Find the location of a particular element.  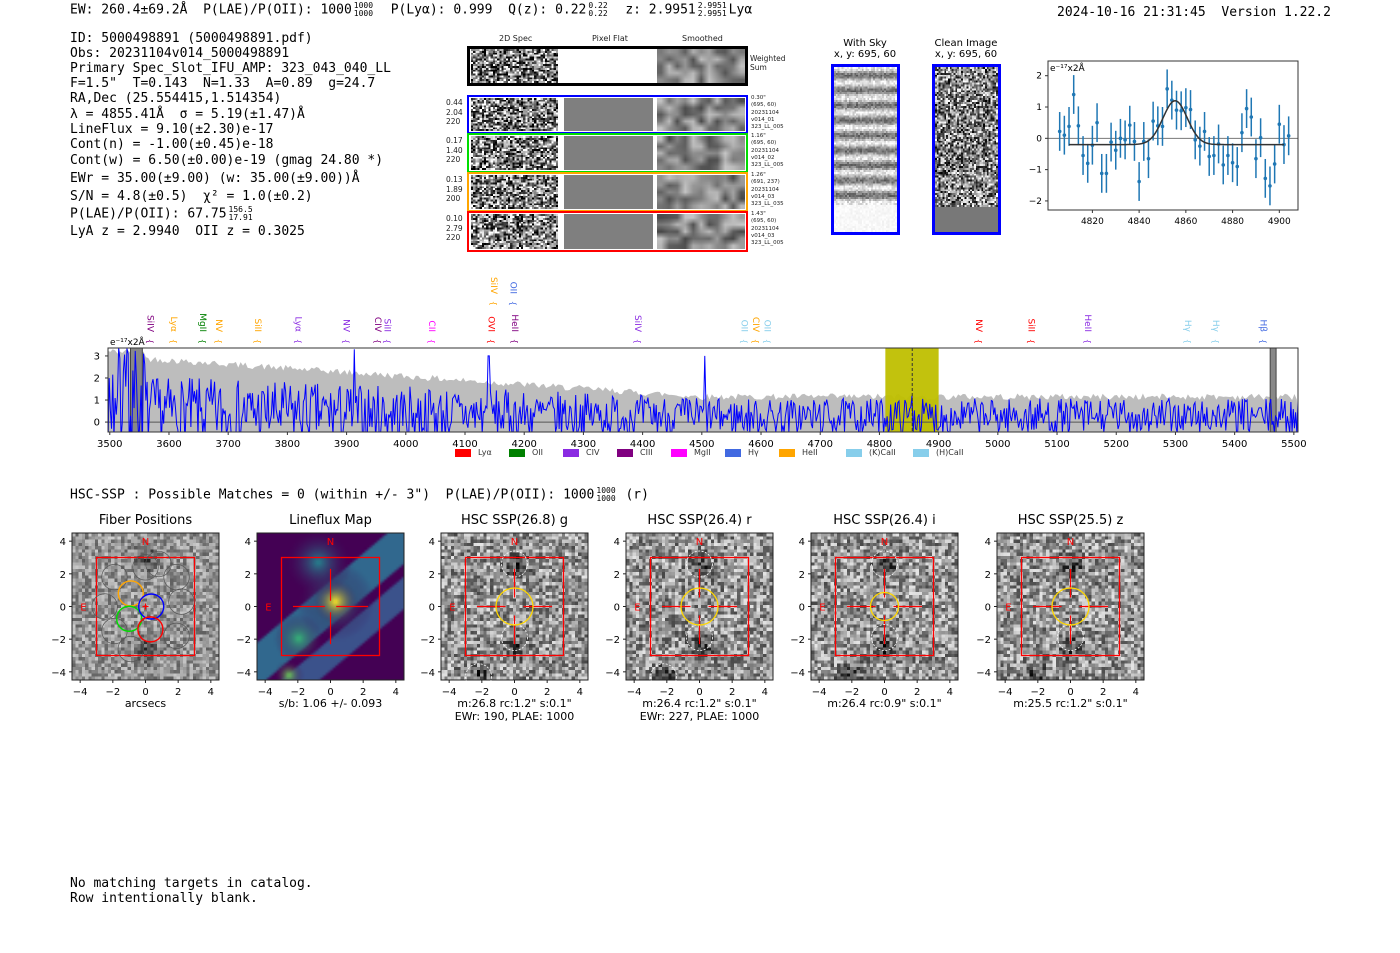

info-obs: Obs: 20231104v014_5000498891 is located at coordinates (180, 53).